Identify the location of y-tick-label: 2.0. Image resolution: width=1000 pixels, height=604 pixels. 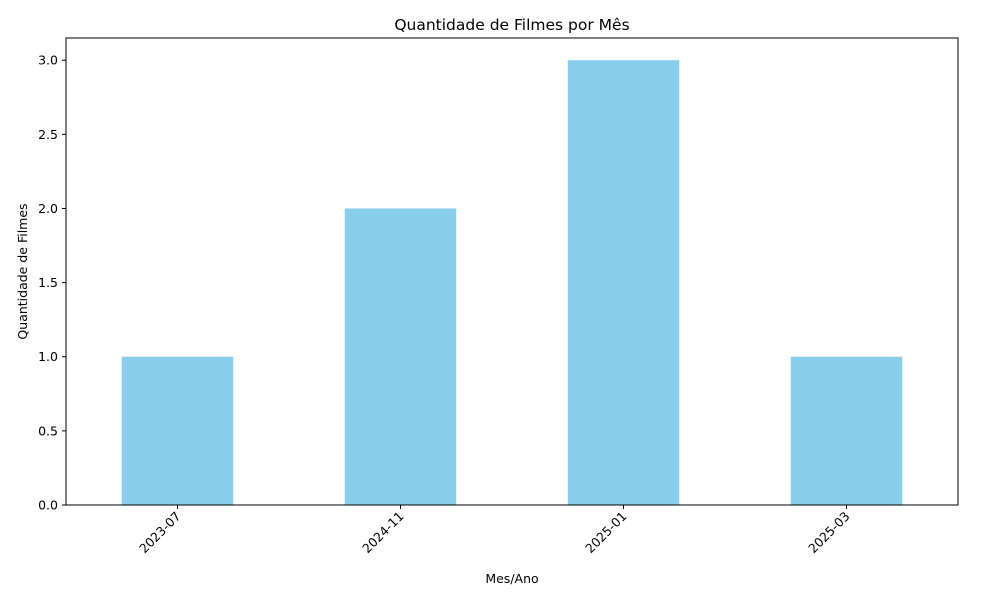
(48, 208).